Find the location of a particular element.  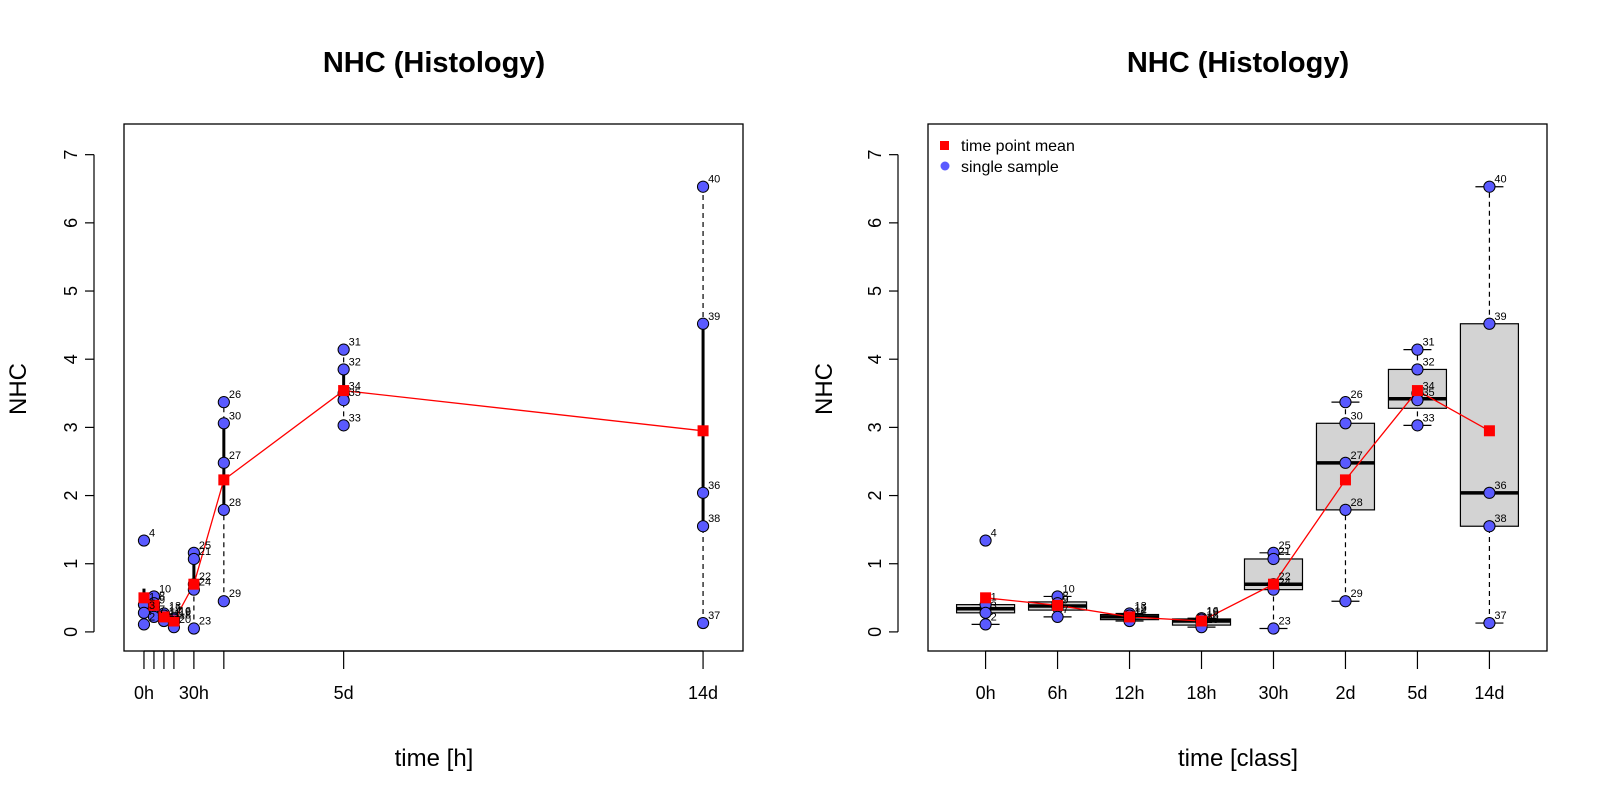

sample-label: 38 is located at coordinates (1500, 519).